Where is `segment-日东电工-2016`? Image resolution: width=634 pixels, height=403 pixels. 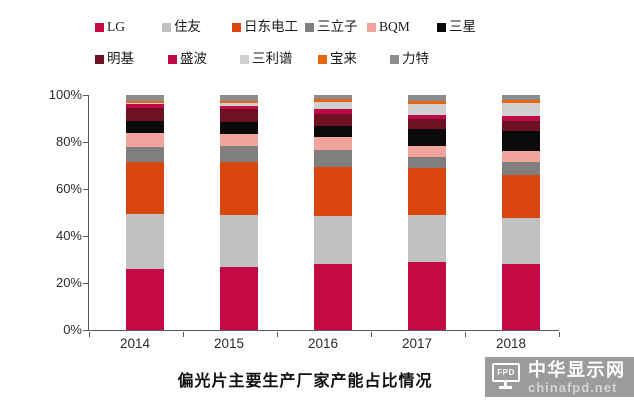
segment-日东电工-2016 is located at coordinates (333, 191).